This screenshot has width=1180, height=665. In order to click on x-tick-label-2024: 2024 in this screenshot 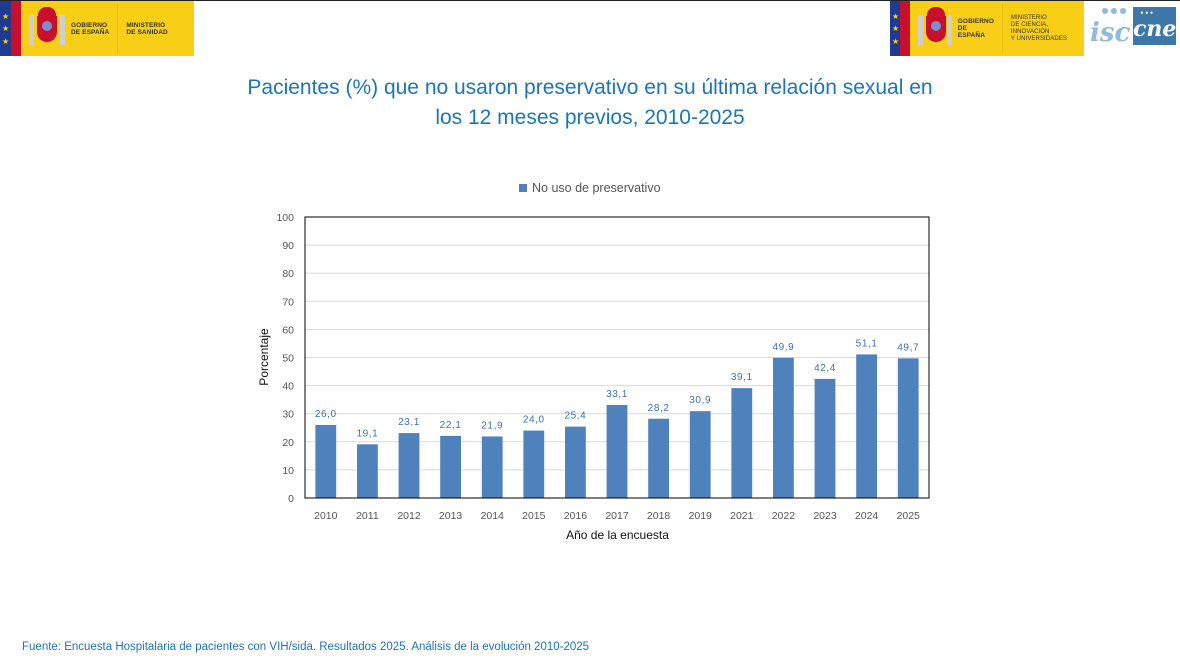, I will do `click(867, 516)`.